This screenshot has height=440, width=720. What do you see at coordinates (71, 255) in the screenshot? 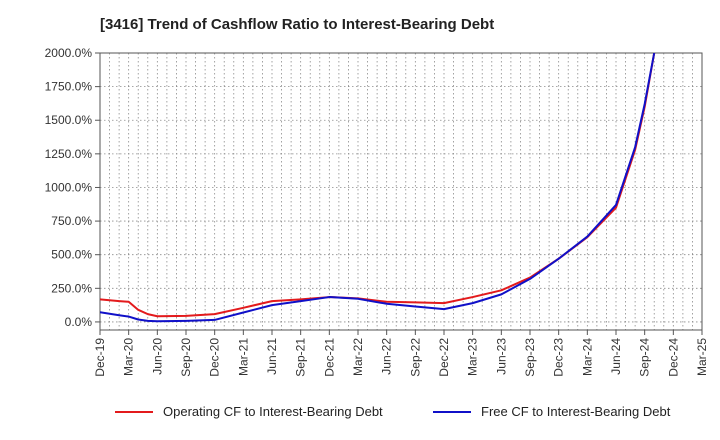
I see `y-tick-label: 500.0%` at bounding box center [71, 255].